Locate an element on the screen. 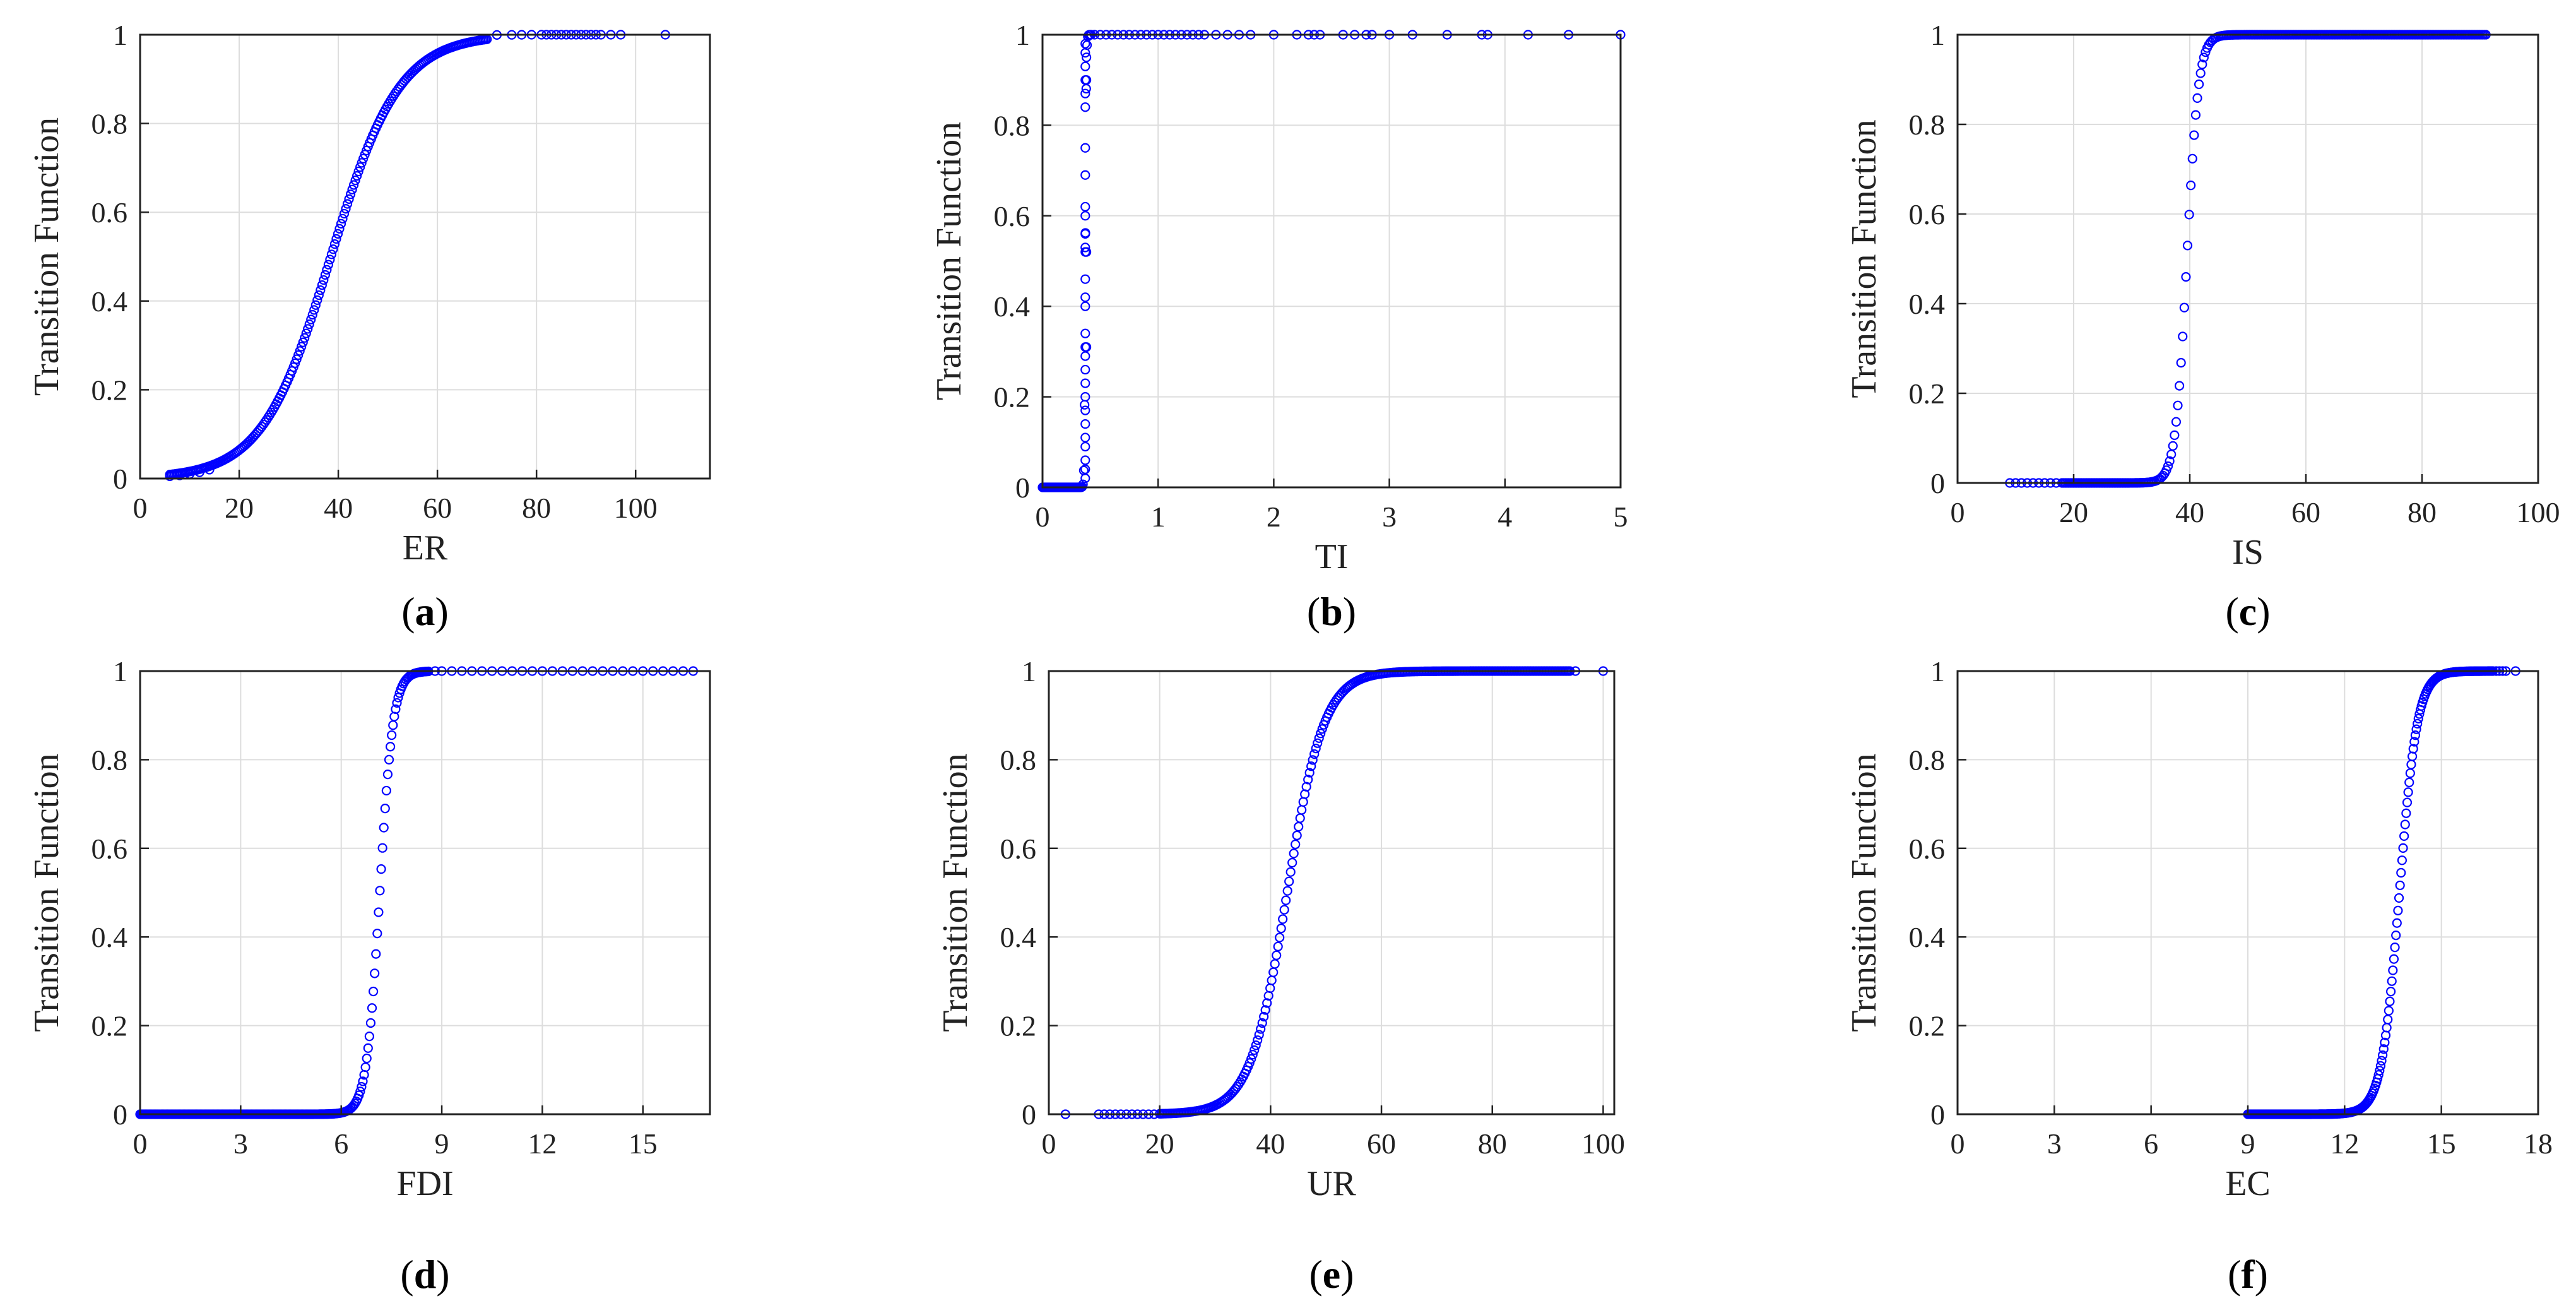  chart-c-xtick-label-1: 20 is located at coordinates (2073, 512).